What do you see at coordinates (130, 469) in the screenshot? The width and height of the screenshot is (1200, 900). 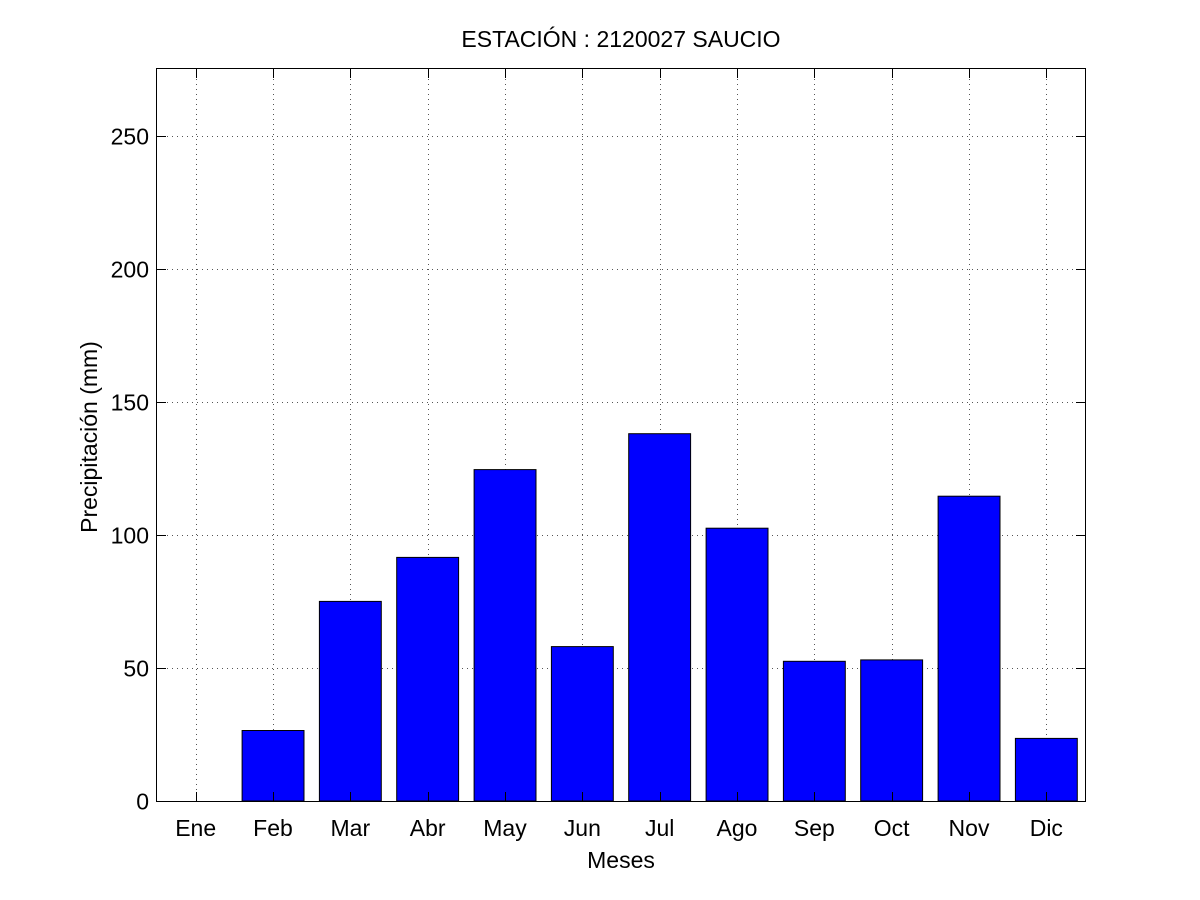 I see `y-axis-tick-labels: 0 50 100 150 200 250` at bounding box center [130, 469].